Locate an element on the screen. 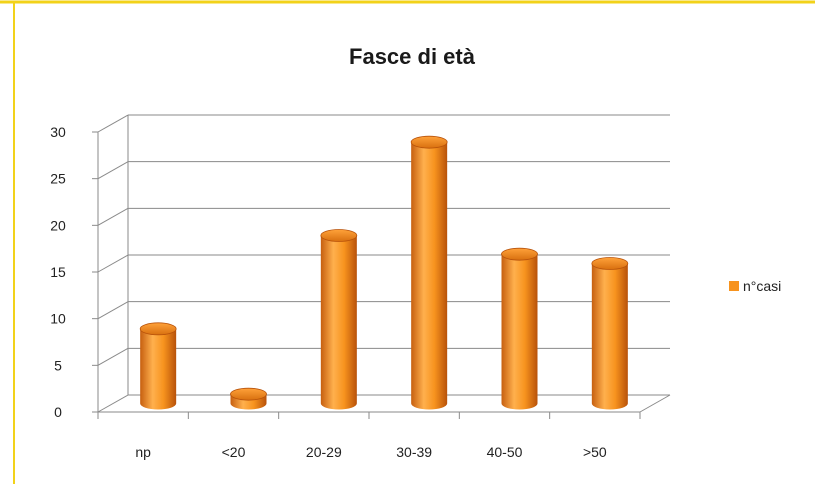  floor-right-edge is located at coordinates (655, 403).